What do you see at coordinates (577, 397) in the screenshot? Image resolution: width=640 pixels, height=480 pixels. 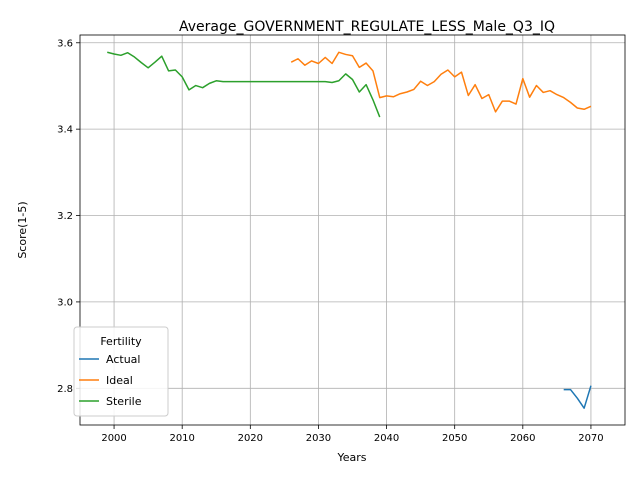 I see `series-line-actual` at bounding box center [577, 397].